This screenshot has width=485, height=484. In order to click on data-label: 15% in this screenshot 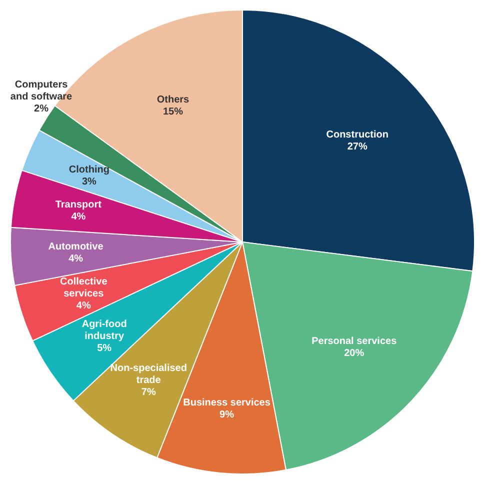, I will do `click(173, 112)`.